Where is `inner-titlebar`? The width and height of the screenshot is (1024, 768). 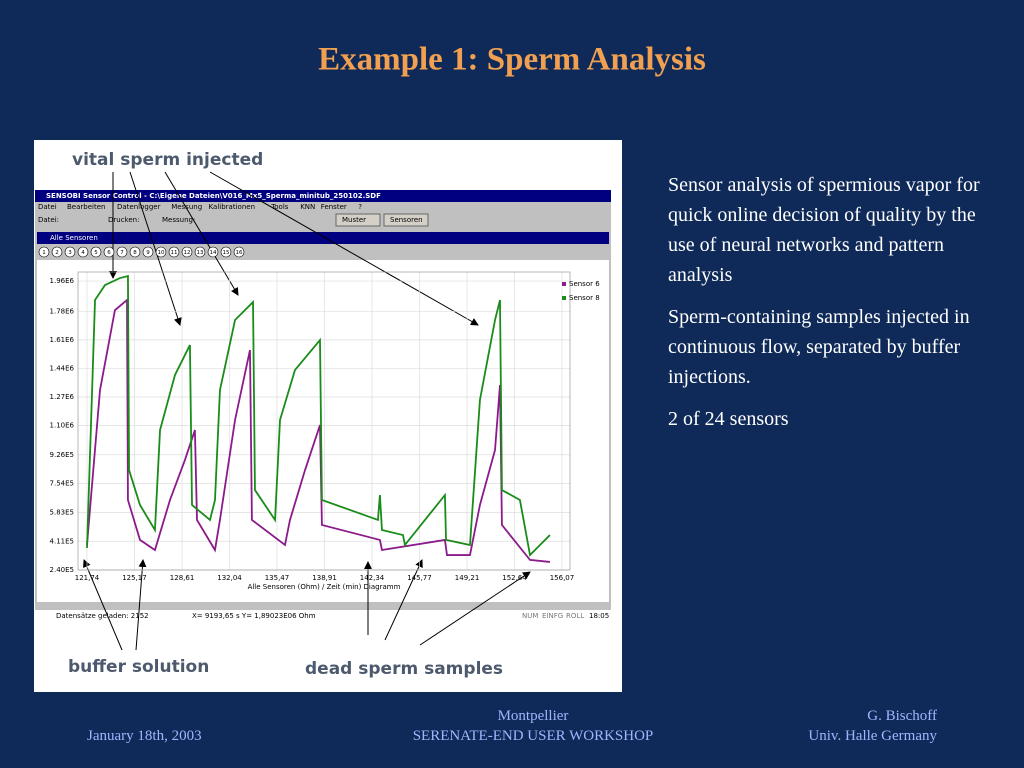
inner-titlebar is located at coordinates (323, 238).